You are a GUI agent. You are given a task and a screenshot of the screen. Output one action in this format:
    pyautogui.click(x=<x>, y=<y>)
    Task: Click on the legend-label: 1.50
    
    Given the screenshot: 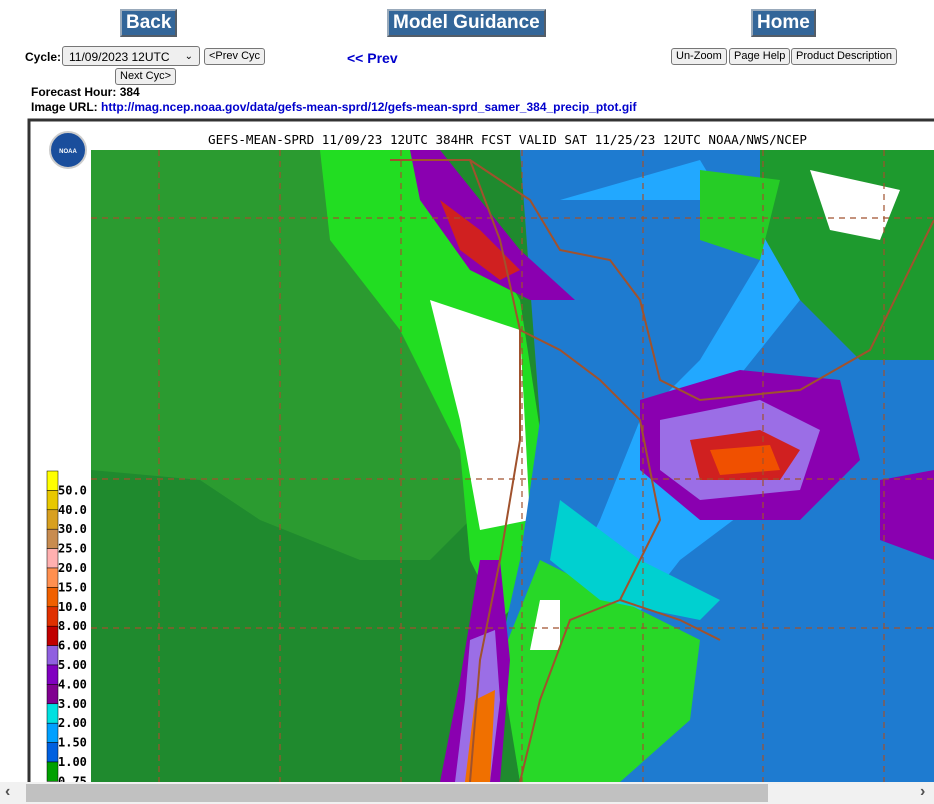 What is the action you would take?
    pyautogui.click(x=72, y=743)
    